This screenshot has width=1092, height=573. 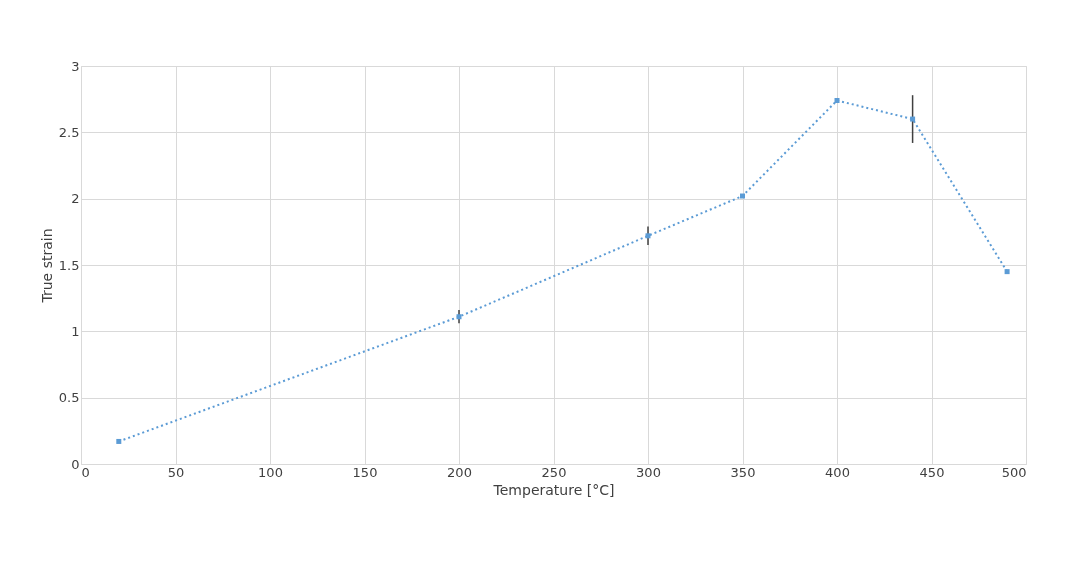 I want to click on x-tick-label: 0, so click(x=85, y=472).